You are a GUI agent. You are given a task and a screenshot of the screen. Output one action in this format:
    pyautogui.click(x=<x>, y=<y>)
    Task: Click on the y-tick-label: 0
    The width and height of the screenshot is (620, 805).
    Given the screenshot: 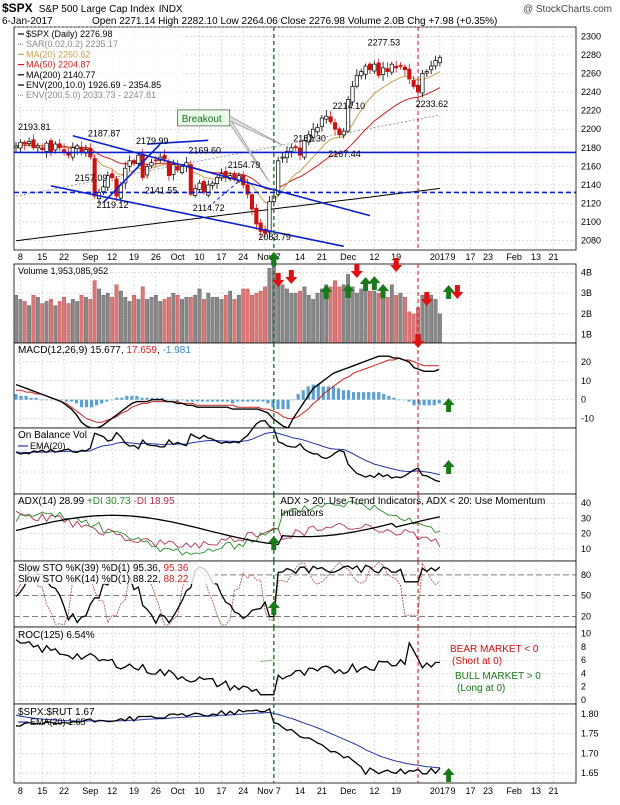 What is the action you would take?
    pyautogui.click(x=583, y=400)
    